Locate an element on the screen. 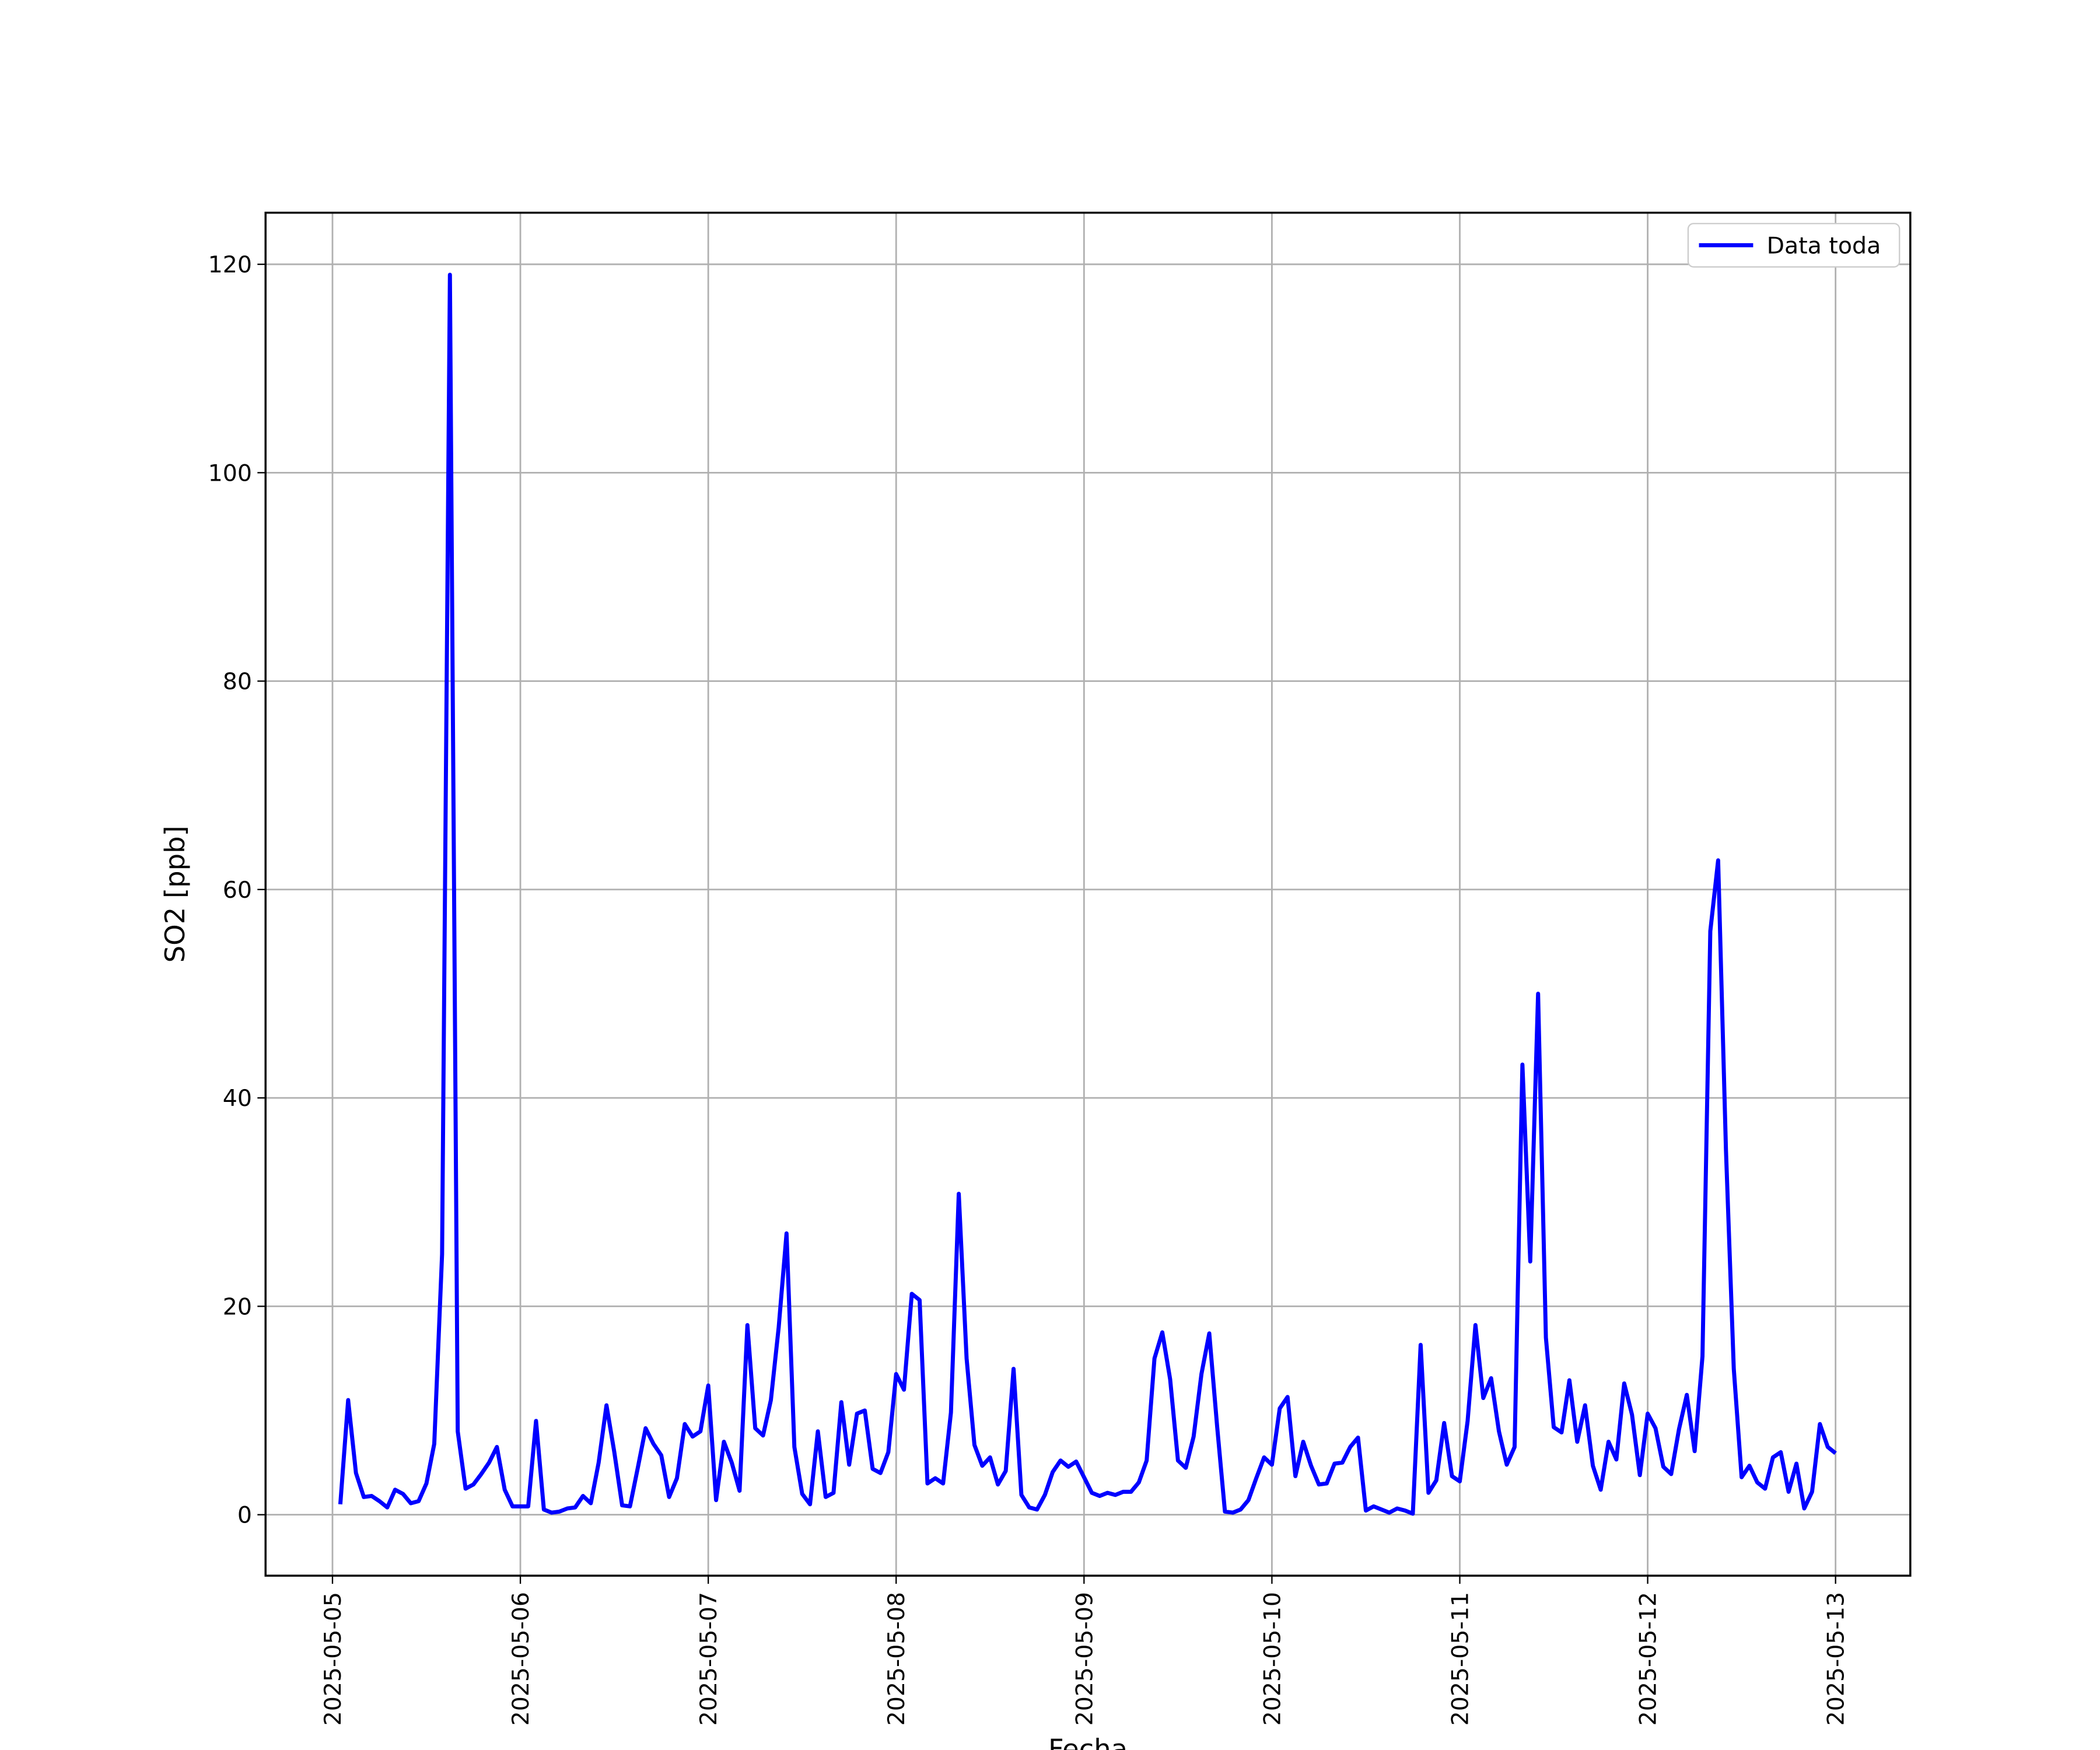  y-tick-label: 100 is located at coordinates (230, 473).